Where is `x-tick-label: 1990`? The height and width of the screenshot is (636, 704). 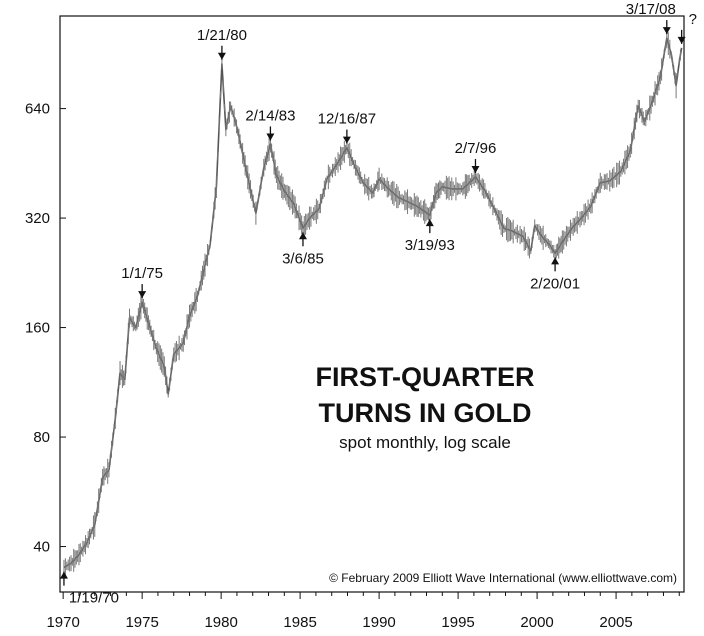 x-tick-label: 1990 is located at coordinates (378, 622).